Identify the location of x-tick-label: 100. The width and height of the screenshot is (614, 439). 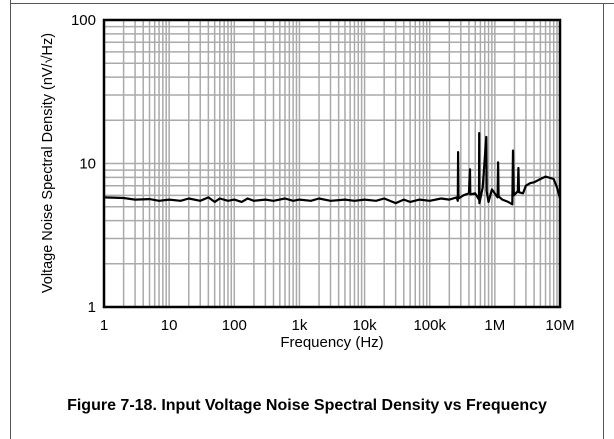
(234, 325).